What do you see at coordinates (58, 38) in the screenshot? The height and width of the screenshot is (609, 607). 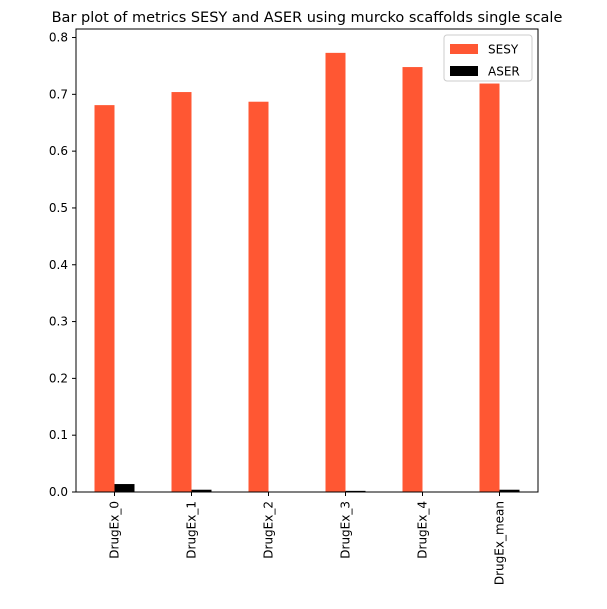 I see `y-tick-label: 0.8` at bounding box center [58, 38].